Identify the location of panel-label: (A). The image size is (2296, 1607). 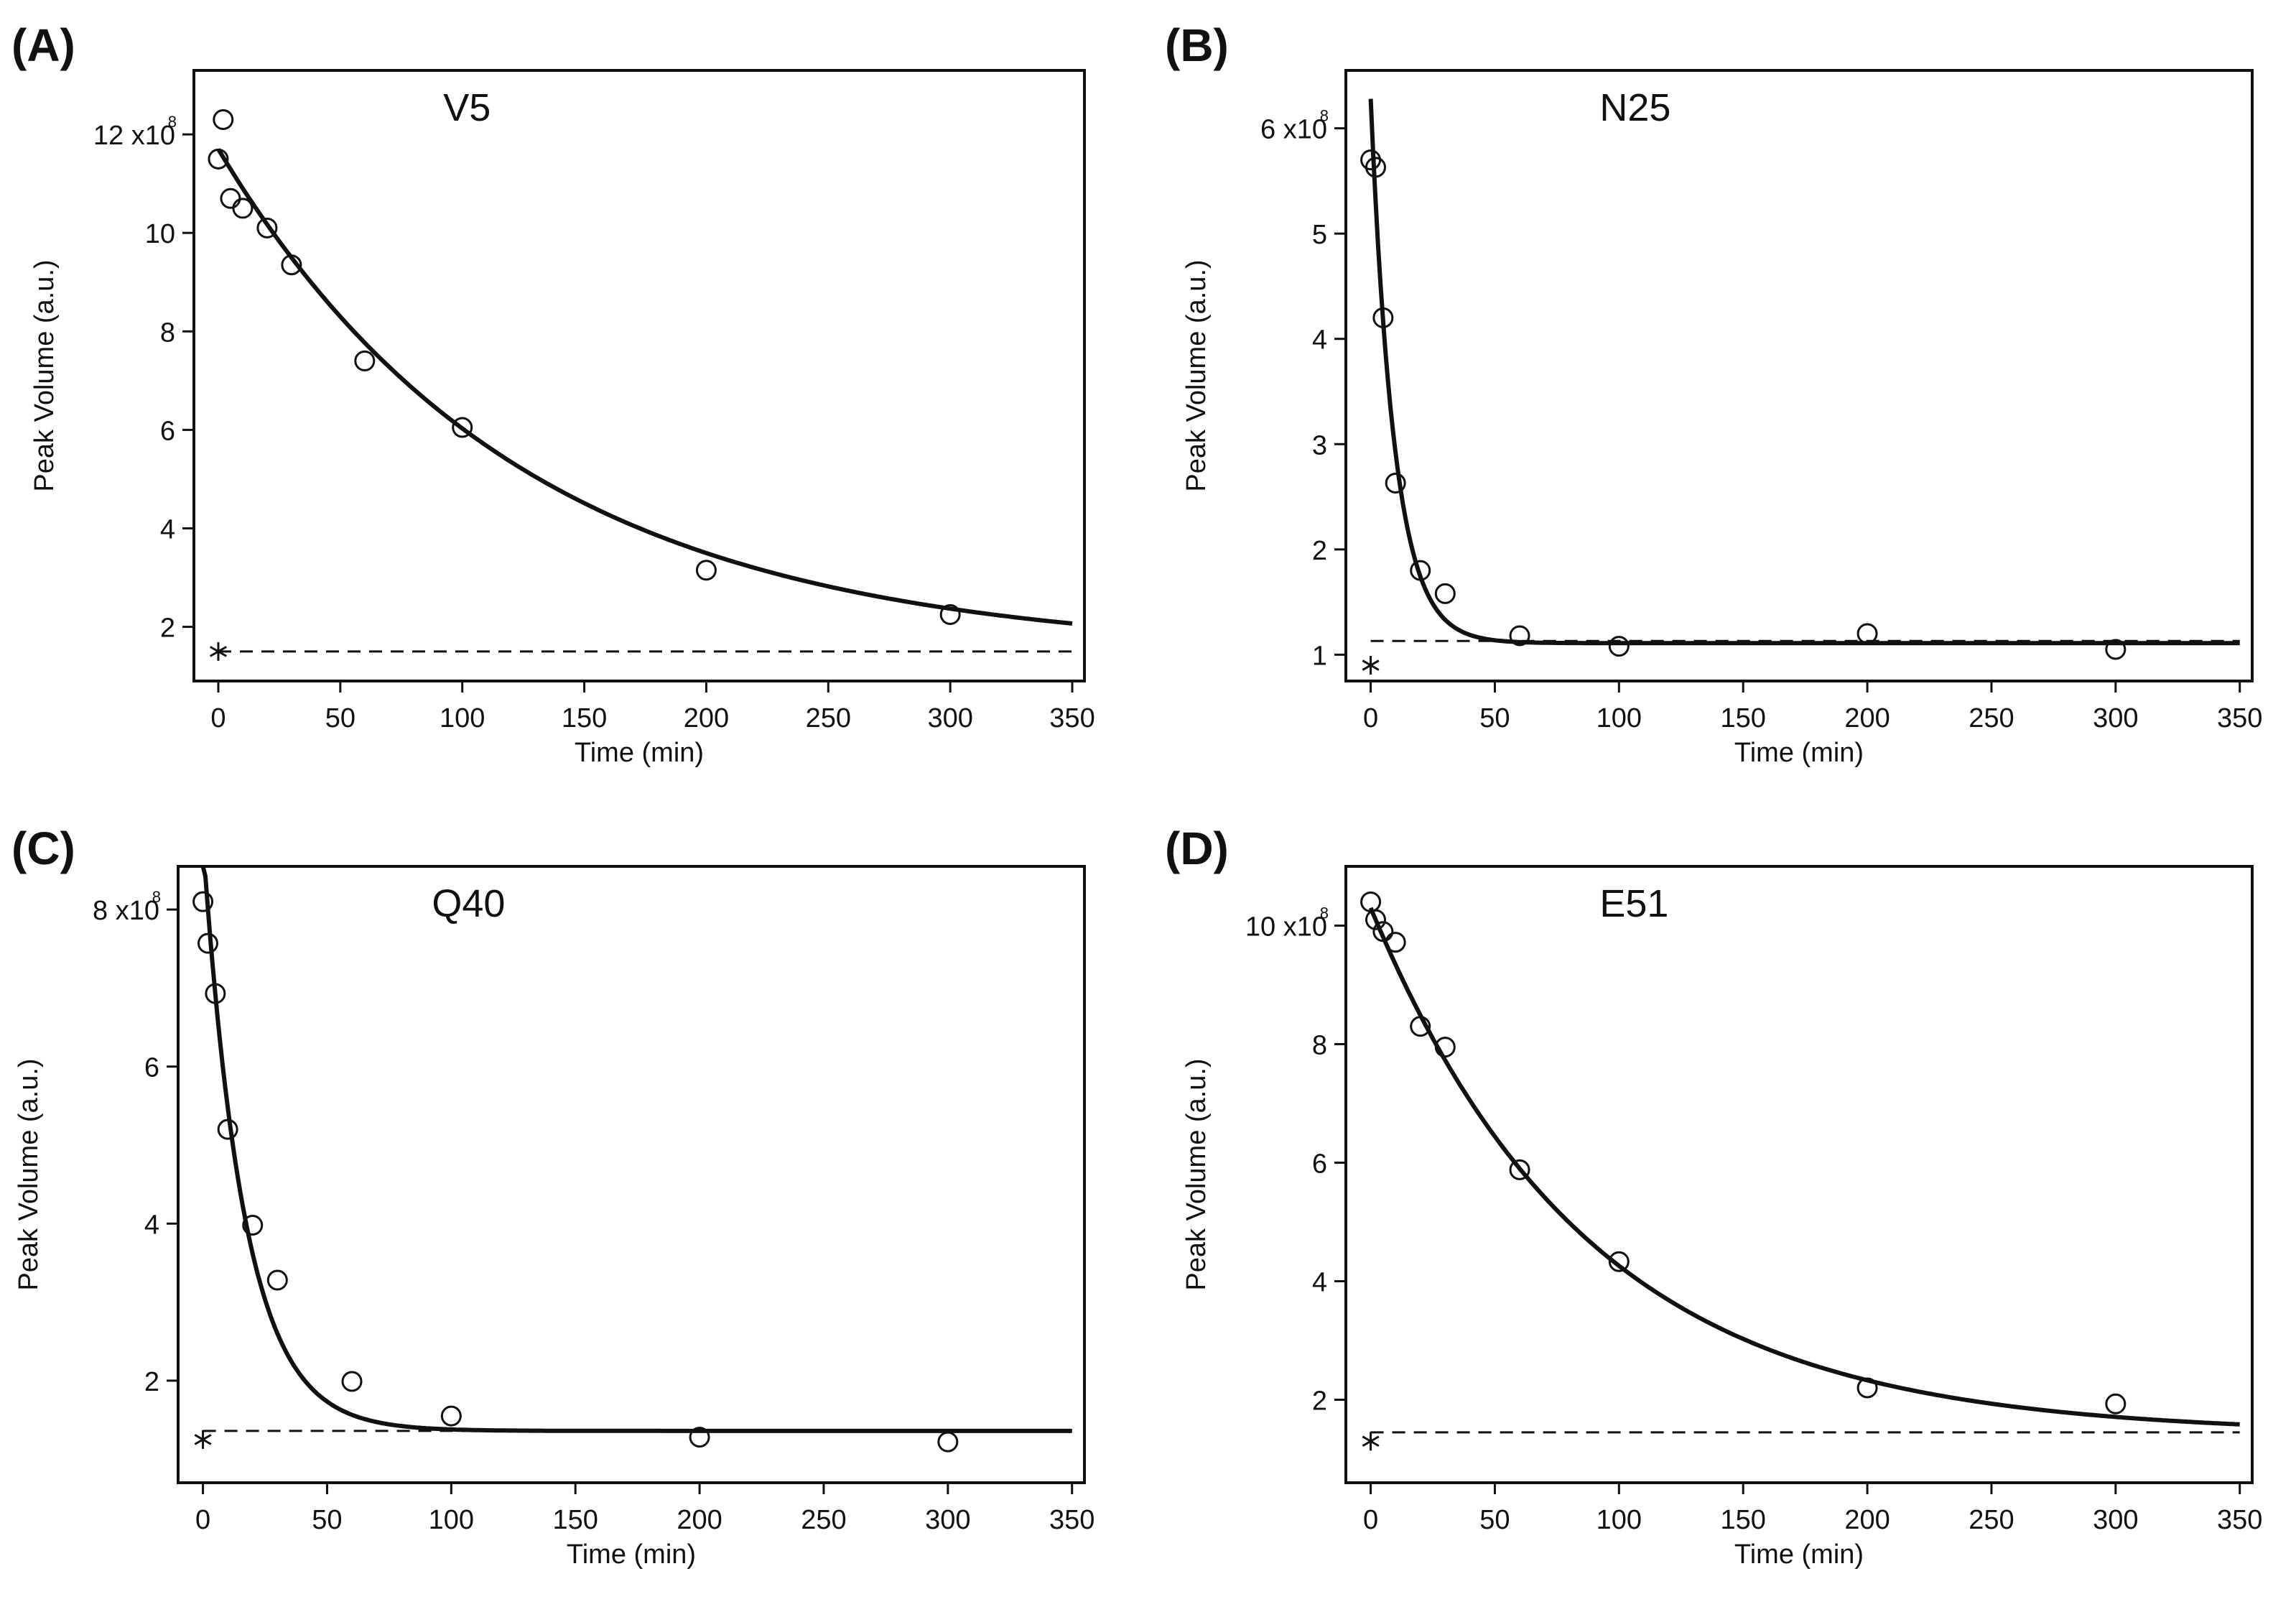
(43, 45).